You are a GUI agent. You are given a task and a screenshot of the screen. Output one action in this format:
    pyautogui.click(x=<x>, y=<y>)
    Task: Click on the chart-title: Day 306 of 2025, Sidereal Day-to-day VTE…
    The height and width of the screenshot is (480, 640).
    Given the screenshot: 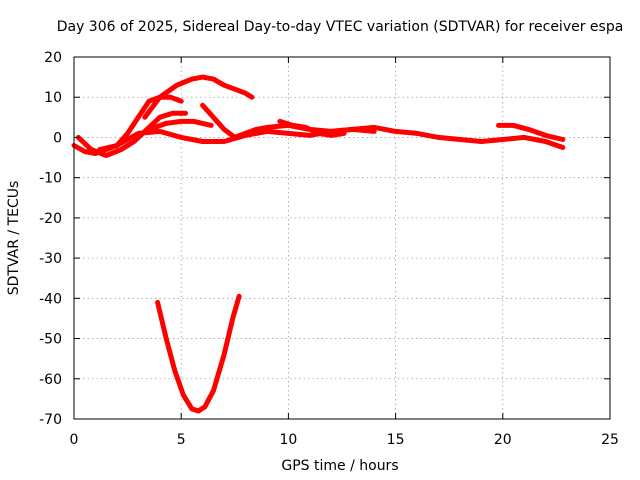 What is the action you would take?
    pyautogui.click(x=340, y=27)
    